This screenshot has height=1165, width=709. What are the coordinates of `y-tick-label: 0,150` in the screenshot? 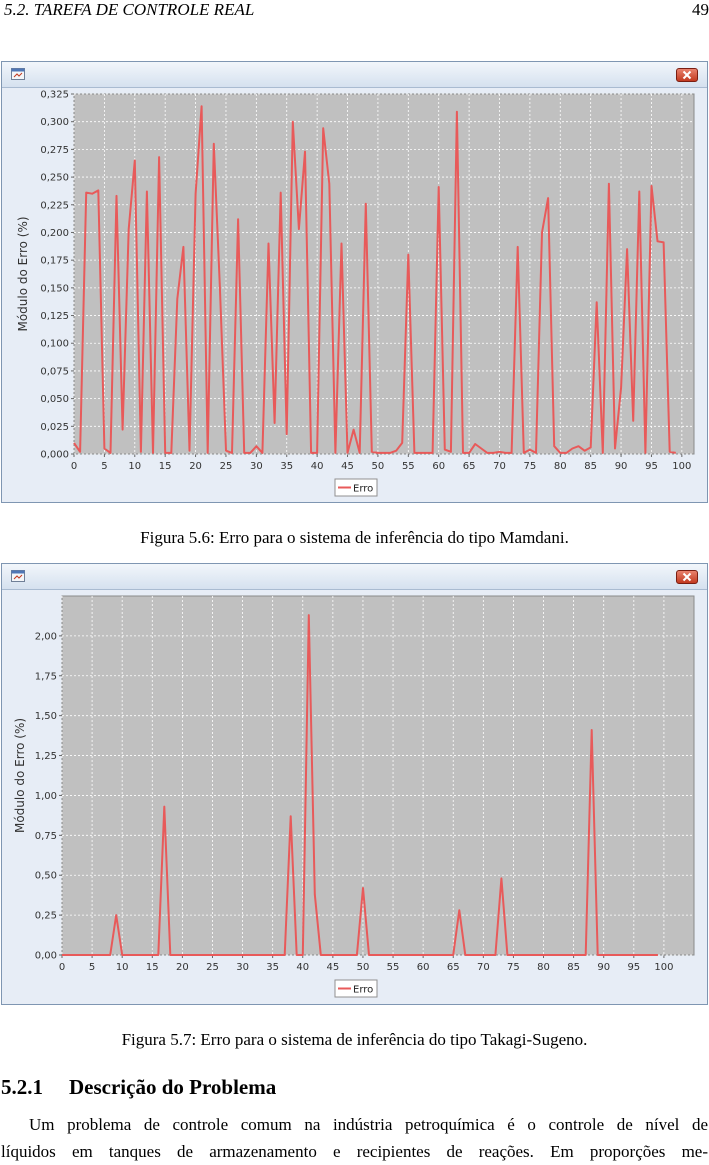 It's located at (54, 288).